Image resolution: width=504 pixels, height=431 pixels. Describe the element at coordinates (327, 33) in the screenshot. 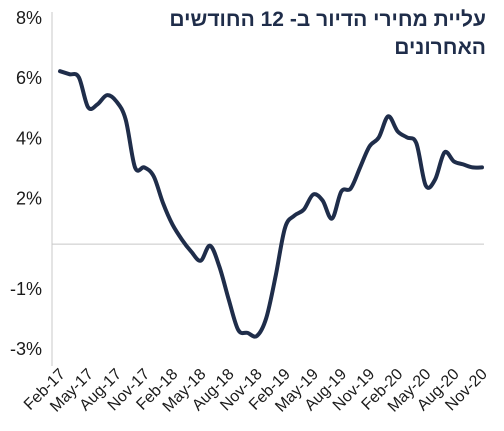

I see `chart-title: עליית מחירי הדיור ב- 12 החודשים האחרונים` at that location.